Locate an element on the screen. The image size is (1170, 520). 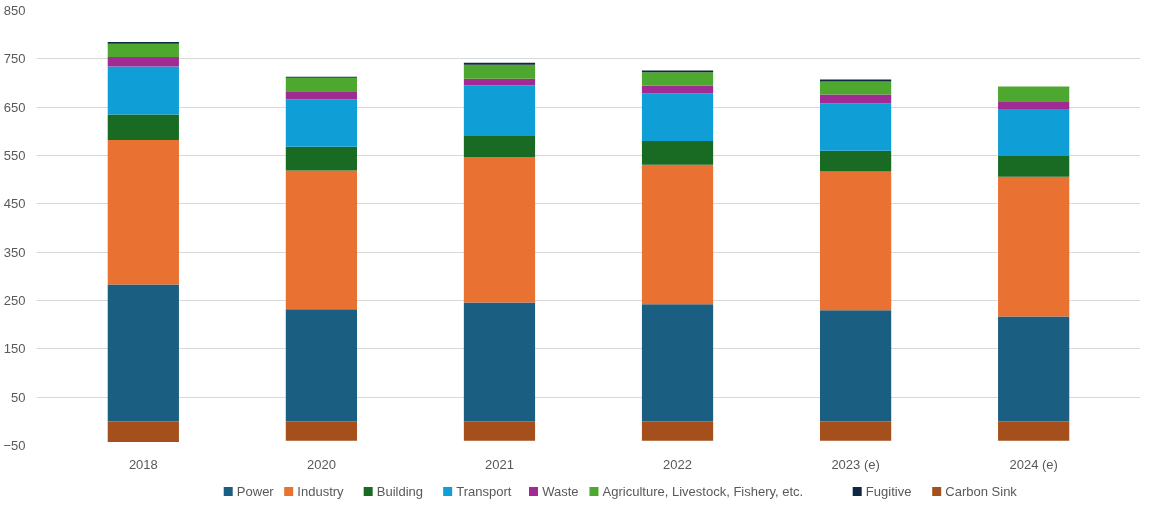
y-tick-label: 150 is located at coordinates (14, 349).